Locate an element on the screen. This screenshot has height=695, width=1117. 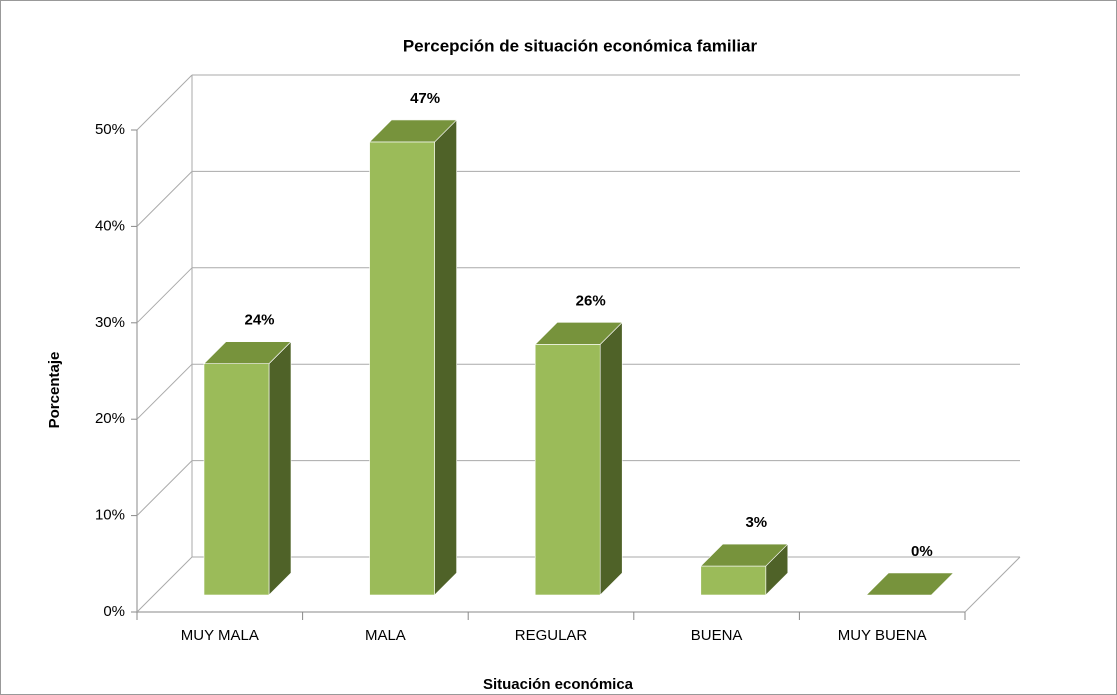
value-label: 3% is located at coordinates (756, 522).